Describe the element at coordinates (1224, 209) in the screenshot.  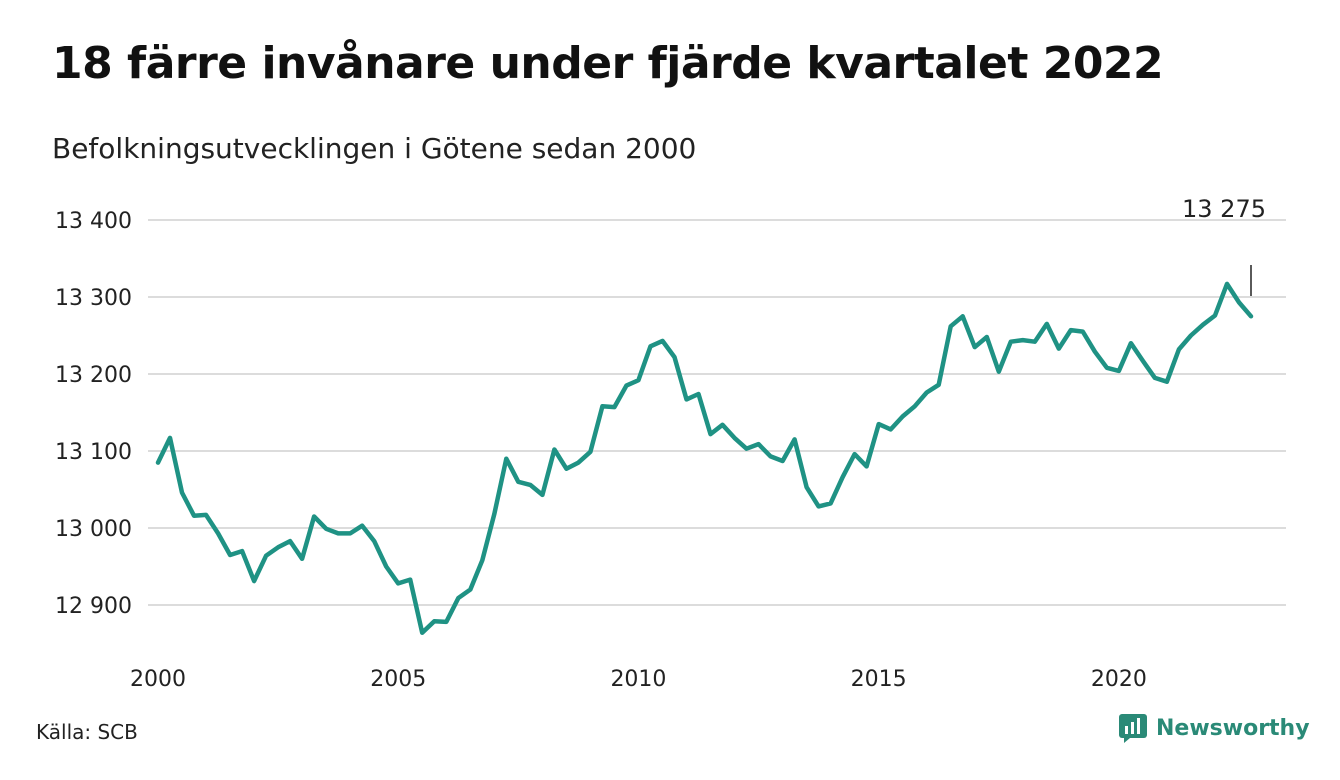
I see `annotation-label: 13 275` at that location.